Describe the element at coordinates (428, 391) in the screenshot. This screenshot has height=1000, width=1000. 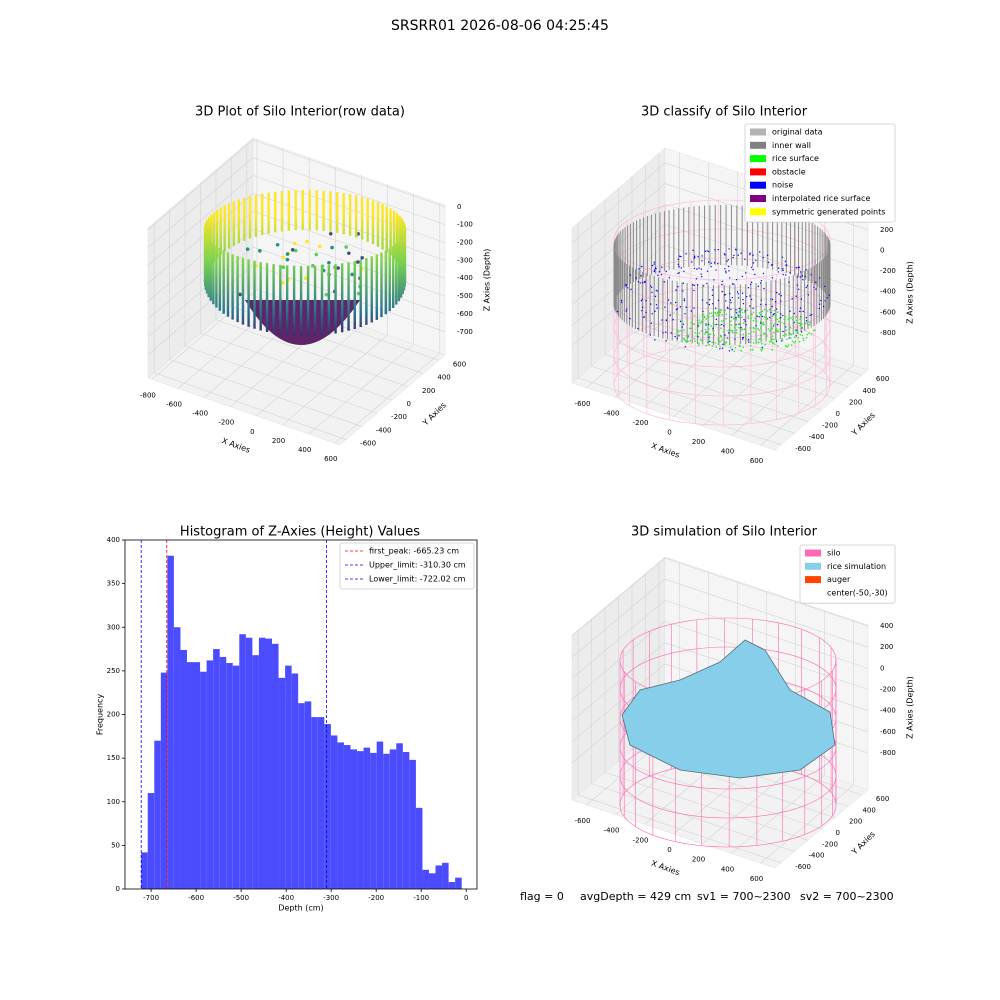
I see `y-tick-label: 200` at that location.